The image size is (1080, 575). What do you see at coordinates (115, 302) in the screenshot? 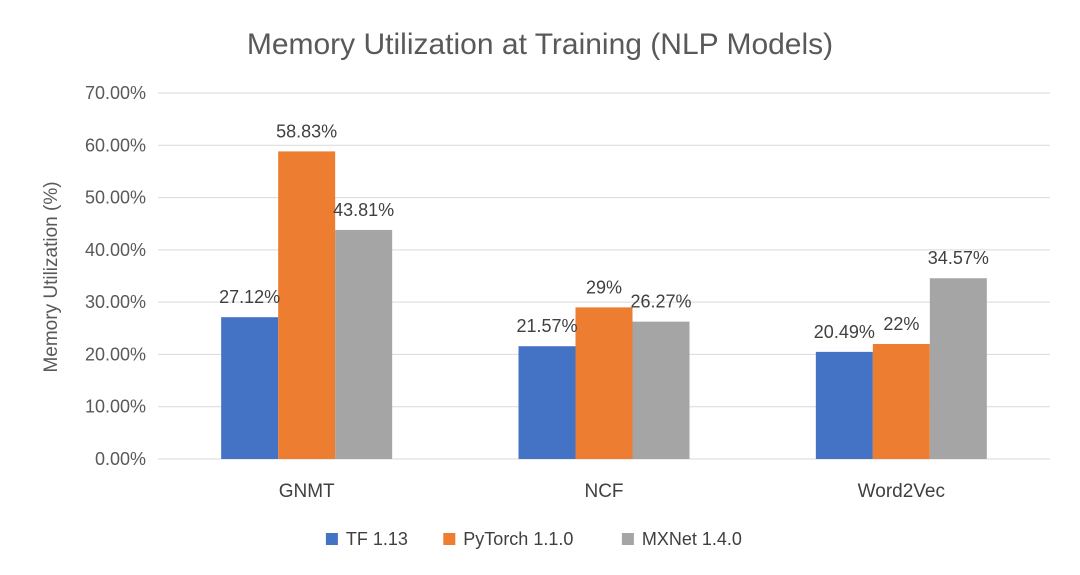
I see `y-tick-label: 30.00%` at bounding box center [115, 302].